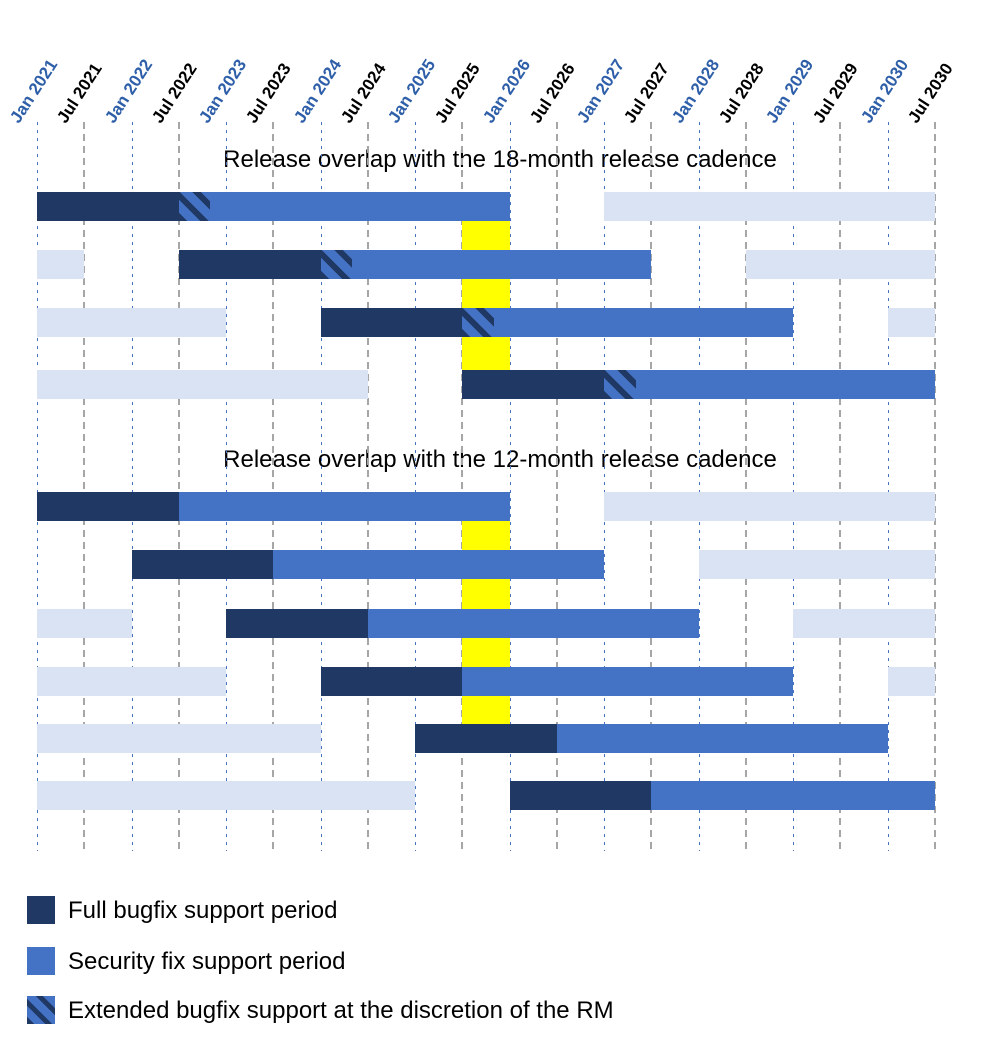 The width and height of the screenshot is (1000, 1058). What do you see at coordinates (174, 93) in the screenshot?
I see `axis-label-jul-2022: Jul 2022` at bounding box center [174, 93].